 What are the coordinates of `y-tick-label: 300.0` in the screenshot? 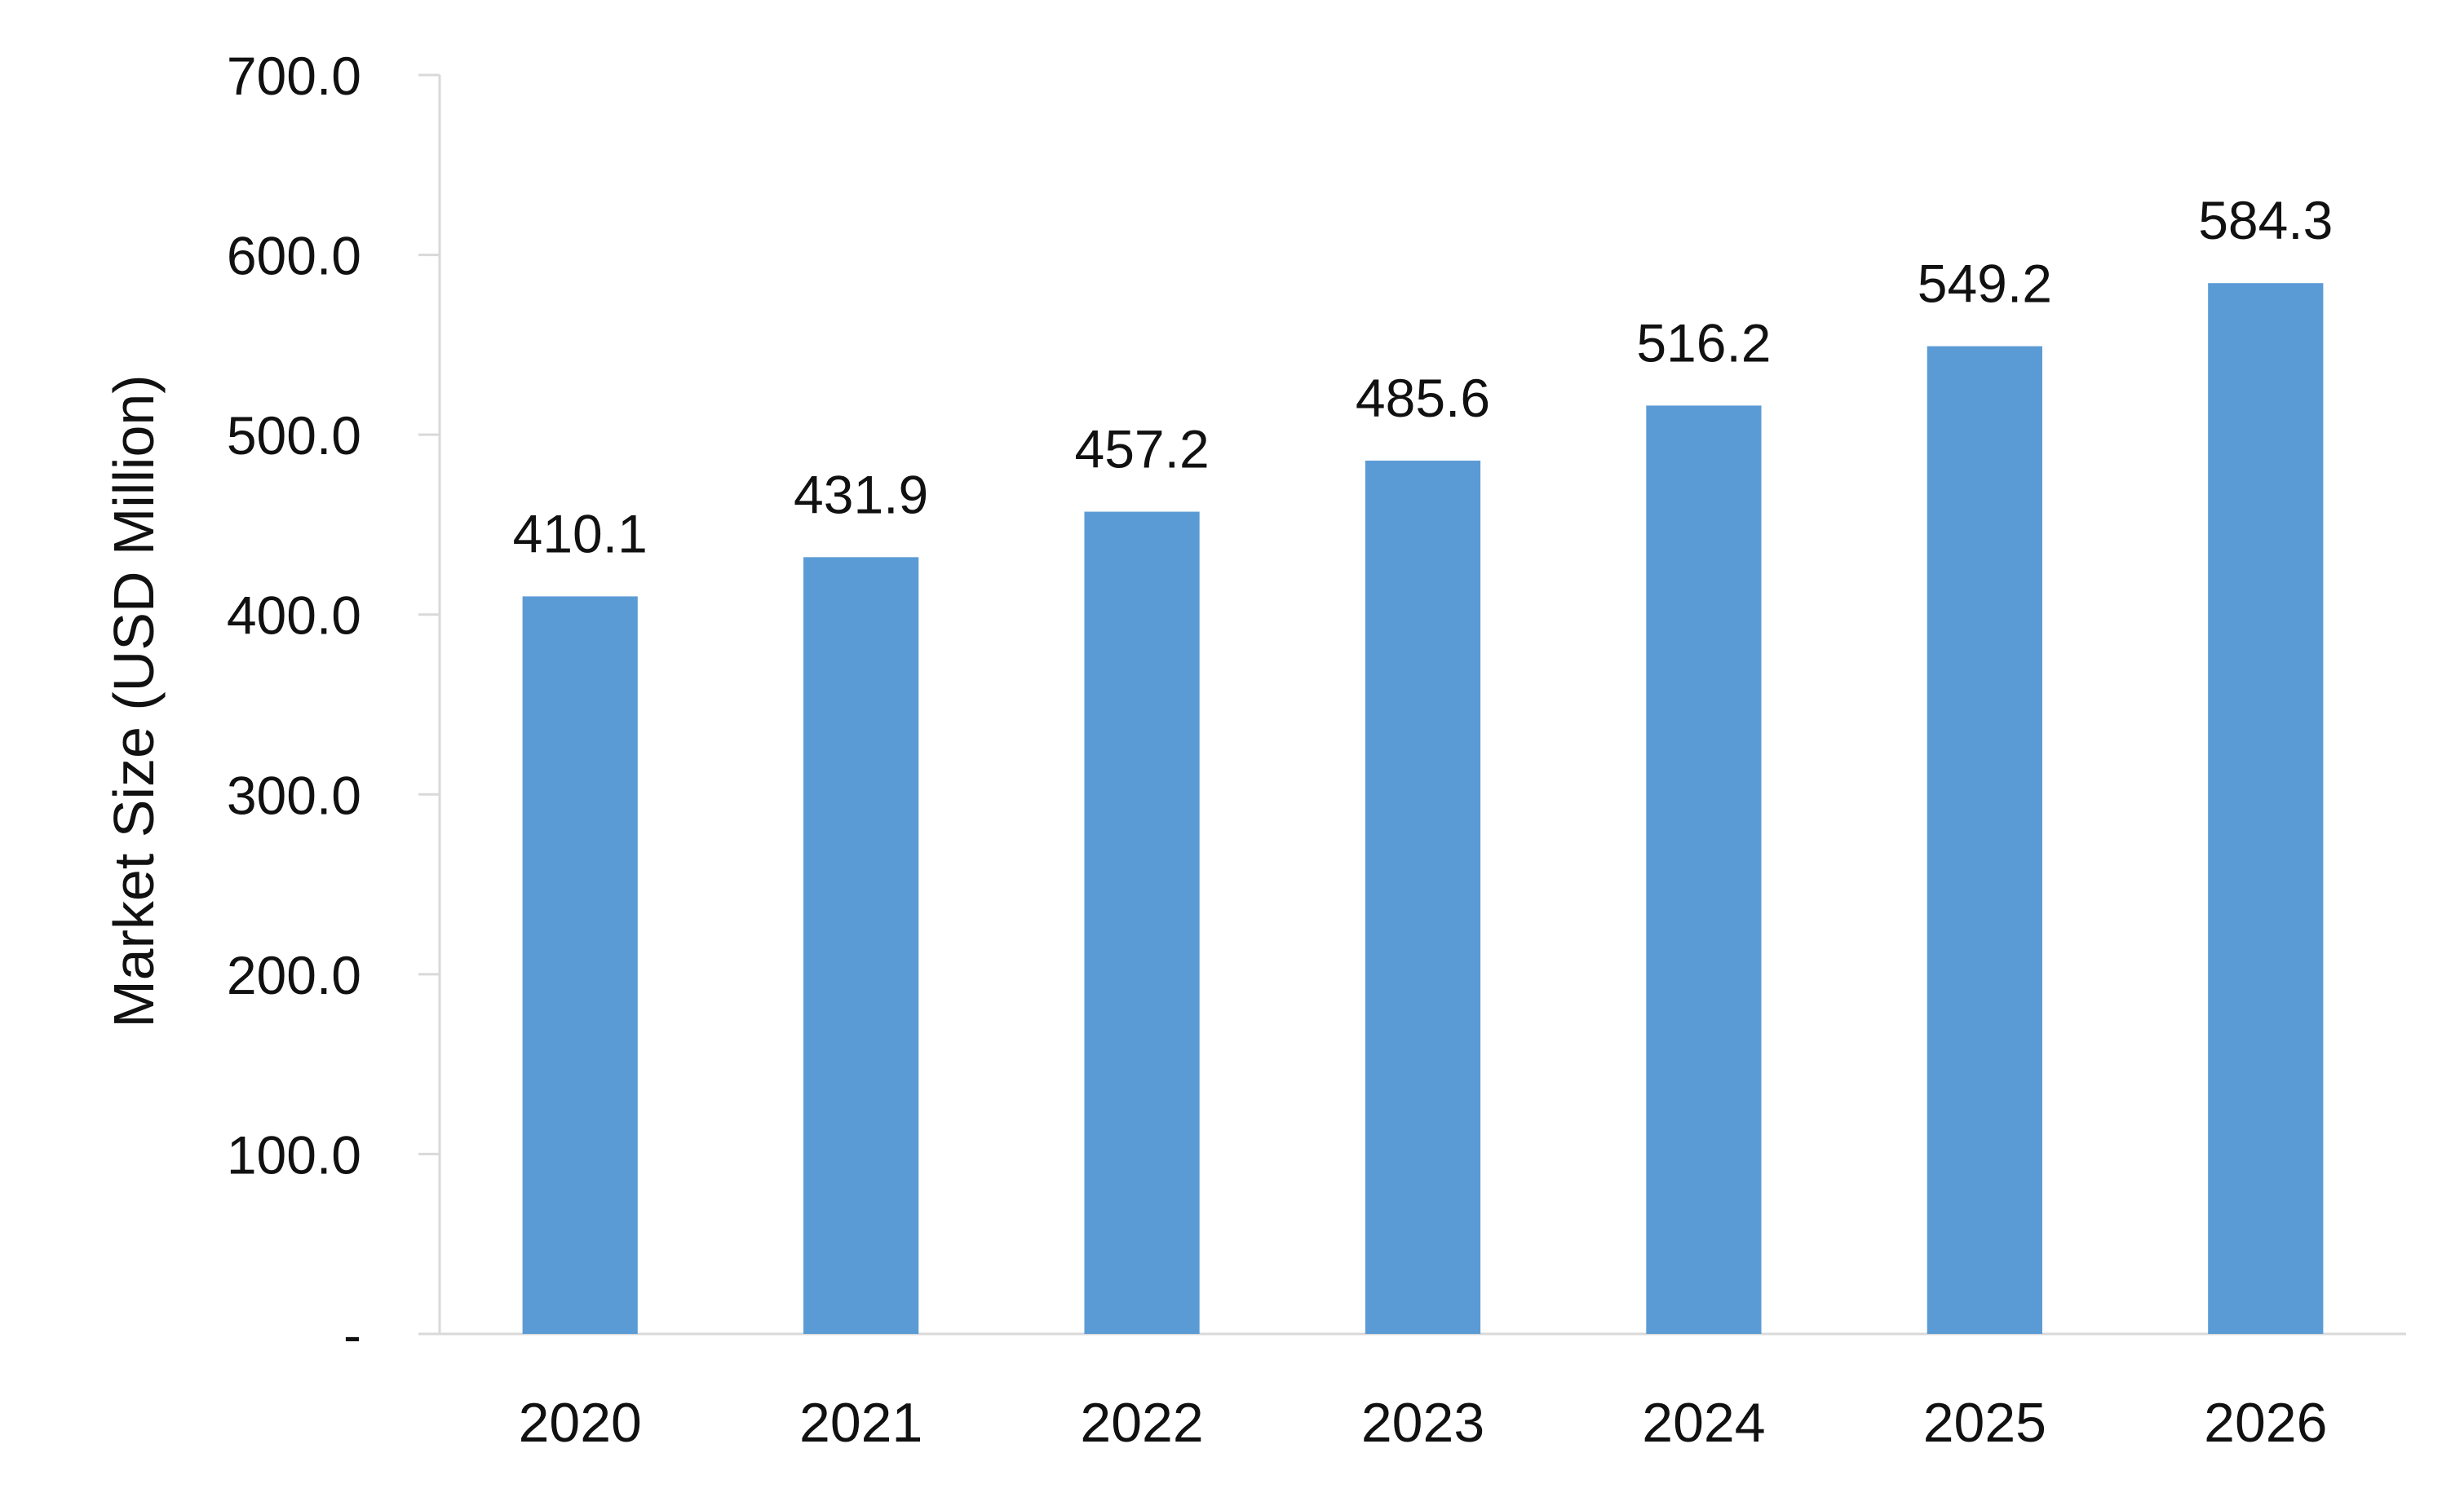 It's located at (294, 795).